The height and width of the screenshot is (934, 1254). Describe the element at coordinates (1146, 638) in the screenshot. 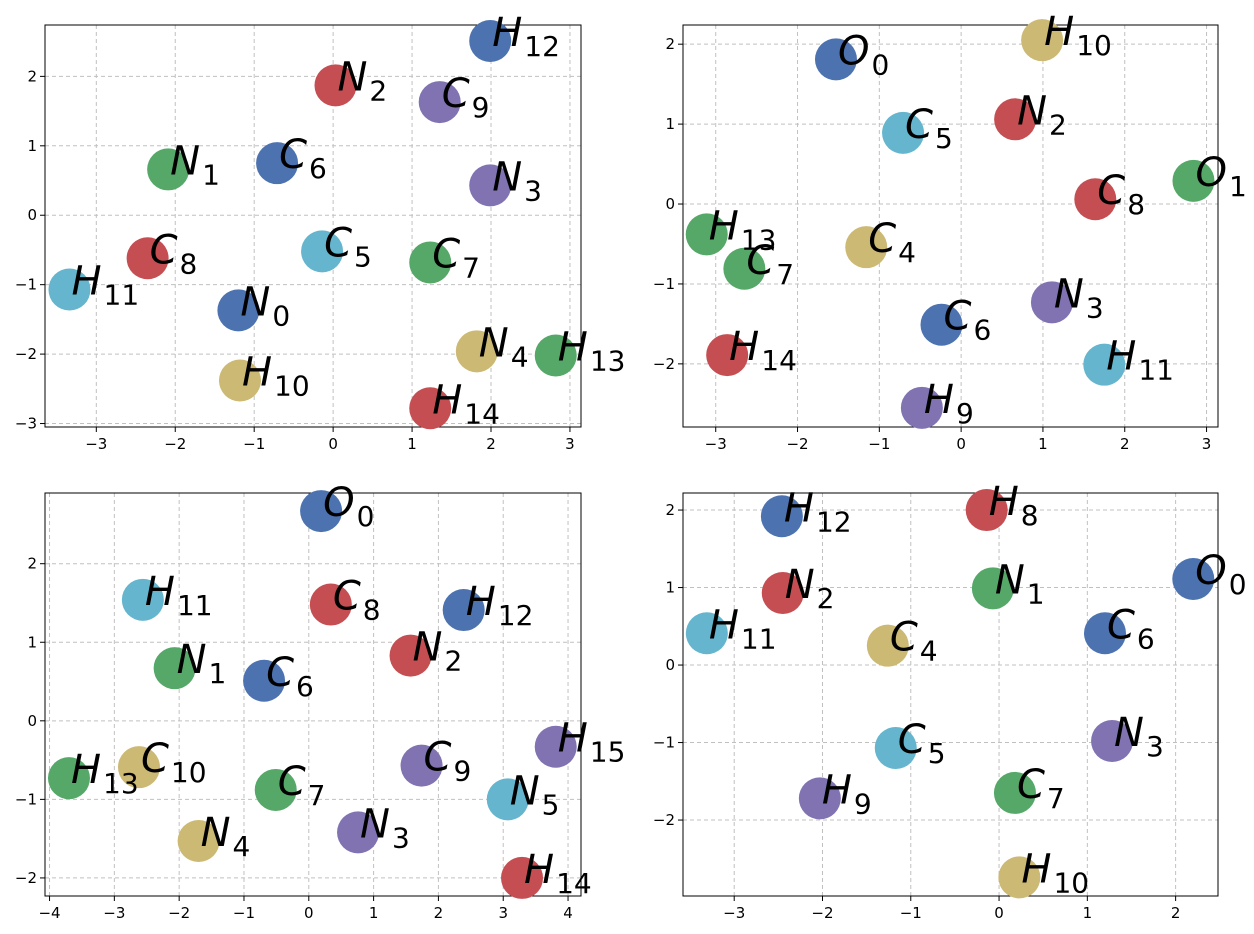

I see `atom-index: 6` at that location.